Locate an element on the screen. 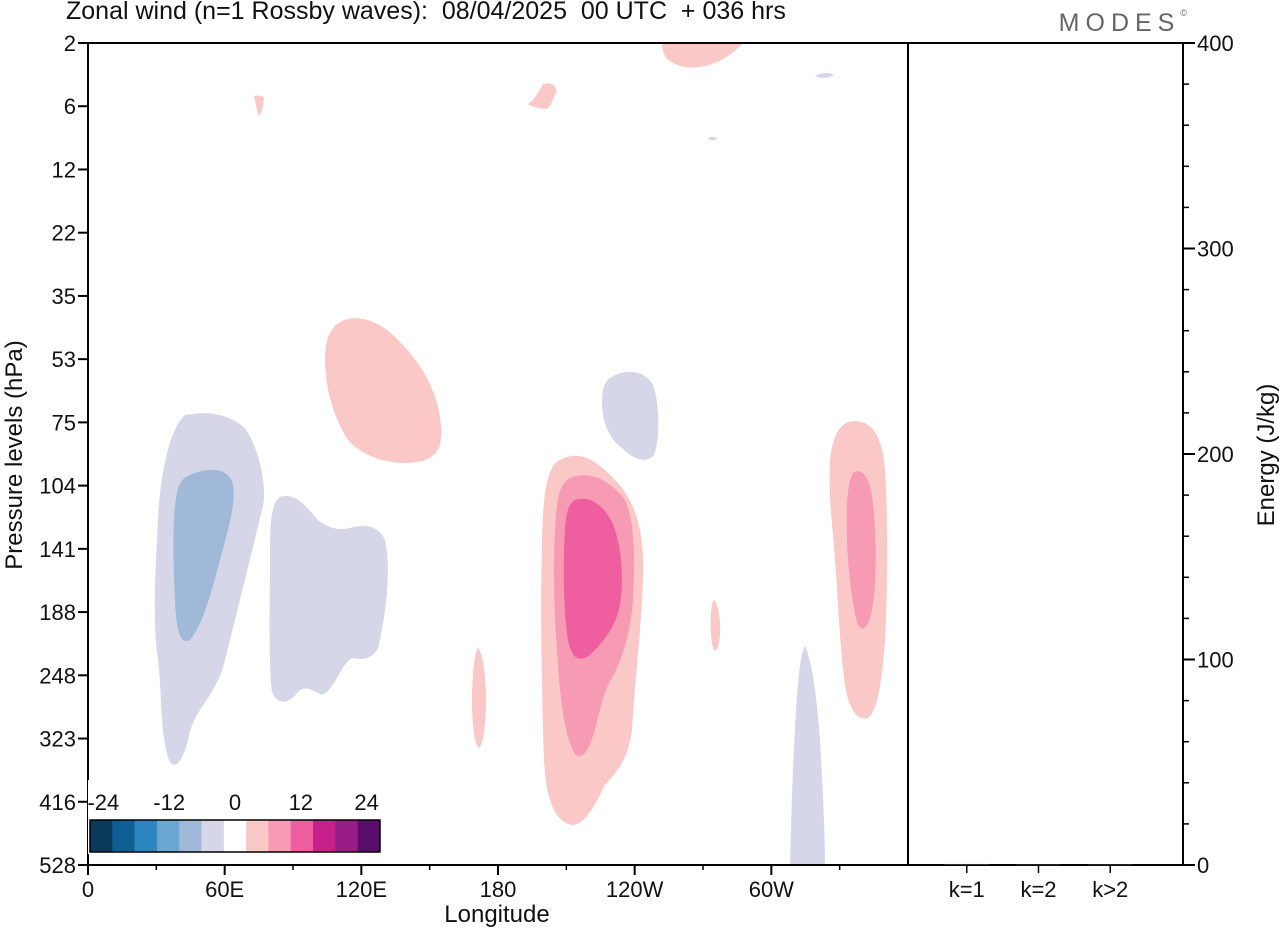  y-tick-label: 53 is located at coordinates (64, 359).